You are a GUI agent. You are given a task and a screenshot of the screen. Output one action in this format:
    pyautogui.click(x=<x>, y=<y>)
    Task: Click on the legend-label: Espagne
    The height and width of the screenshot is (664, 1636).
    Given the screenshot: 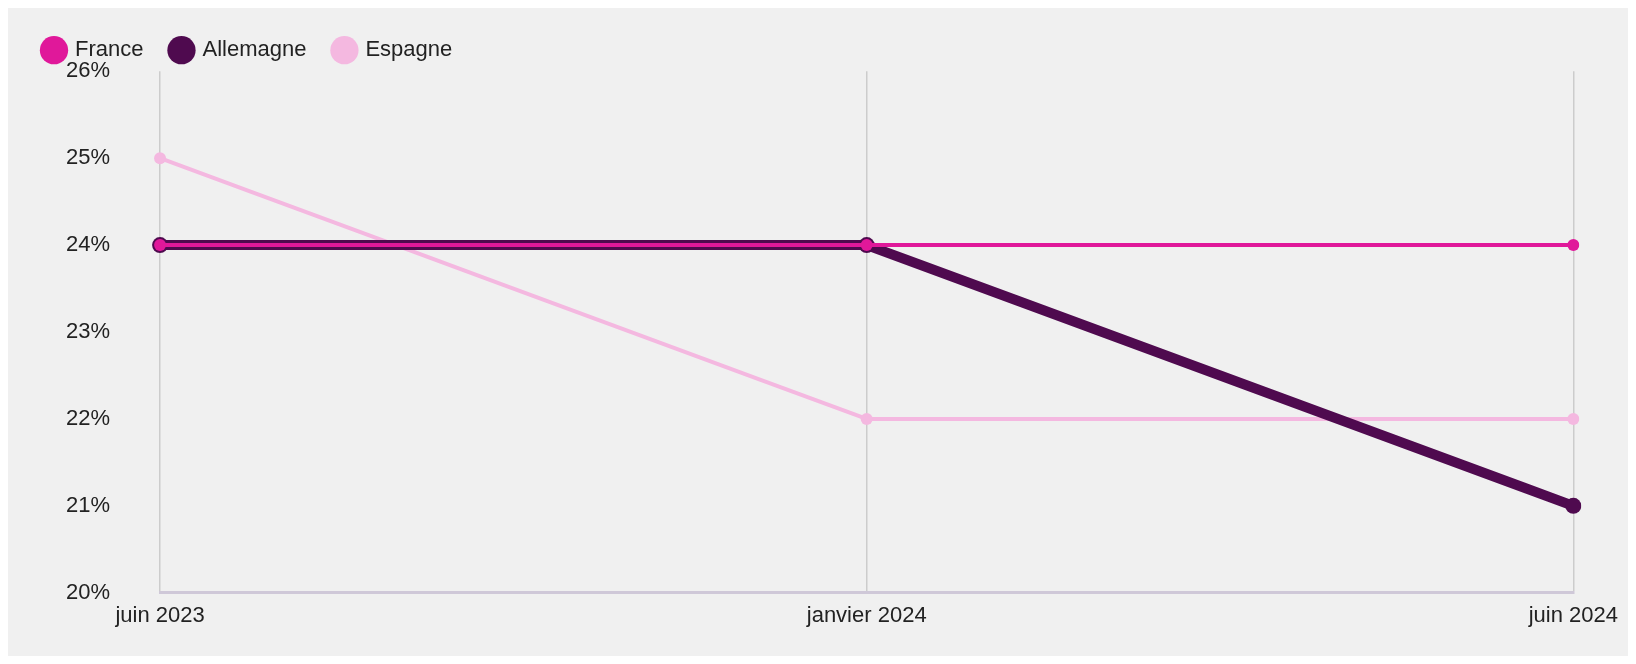 What is the action you would take?
    pyautogui.click(x=409, y=49)
    